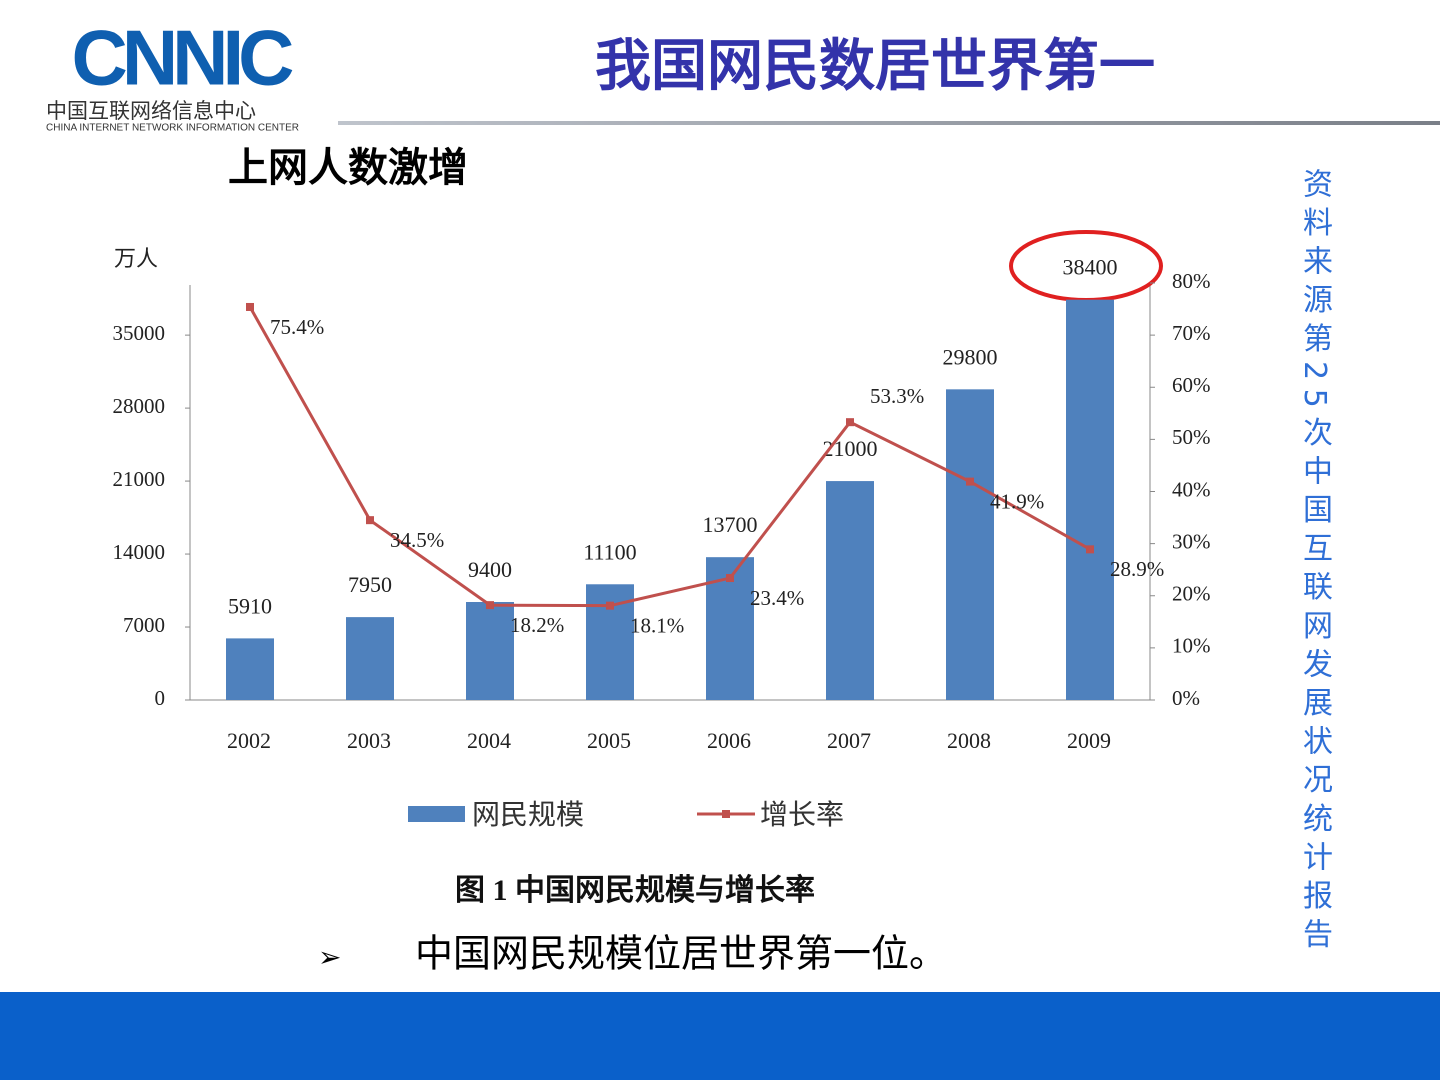 The height and width of the screenshot is (1080, 1440). I want to click on y-tick-label: 14000, so click(139, 552).